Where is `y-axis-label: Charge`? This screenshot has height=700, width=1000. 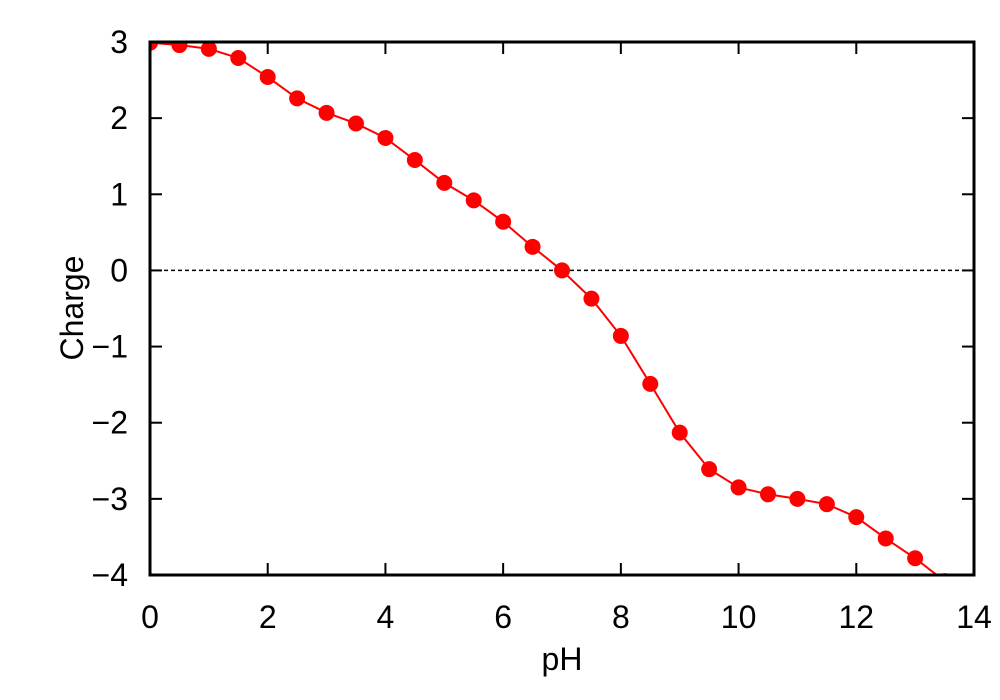 y-axis-label: Charge is located at coordinates (72, 308).